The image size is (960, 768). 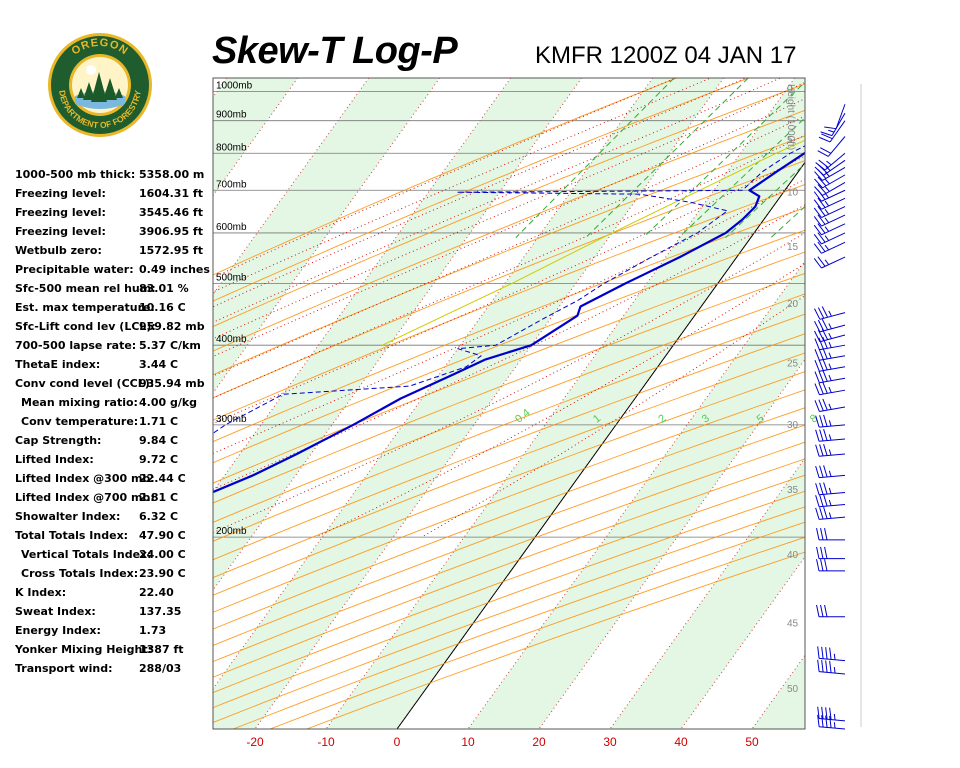 I want to click on height-tick-label: 25, so click(x=793, y=363).